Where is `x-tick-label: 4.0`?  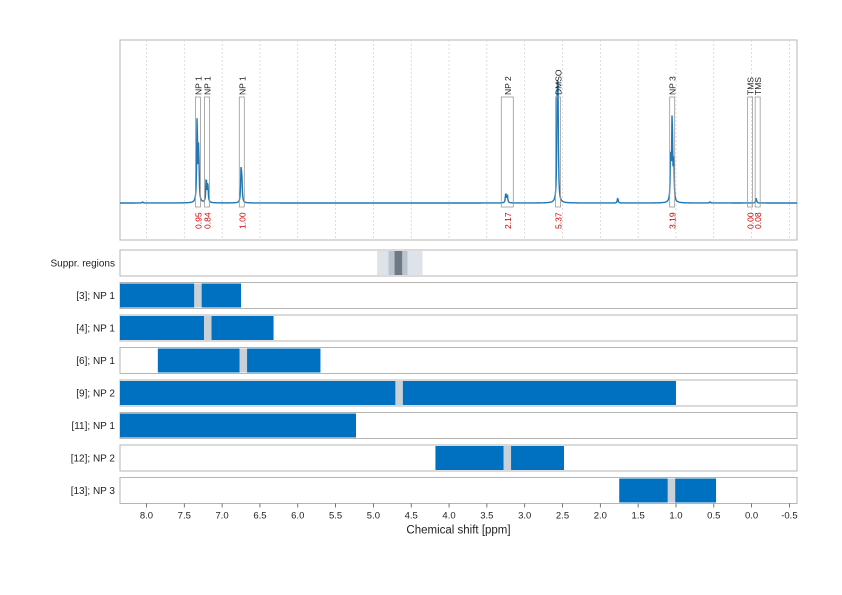 x-tick-label: 4.0 is located at coordinates (448, 516).